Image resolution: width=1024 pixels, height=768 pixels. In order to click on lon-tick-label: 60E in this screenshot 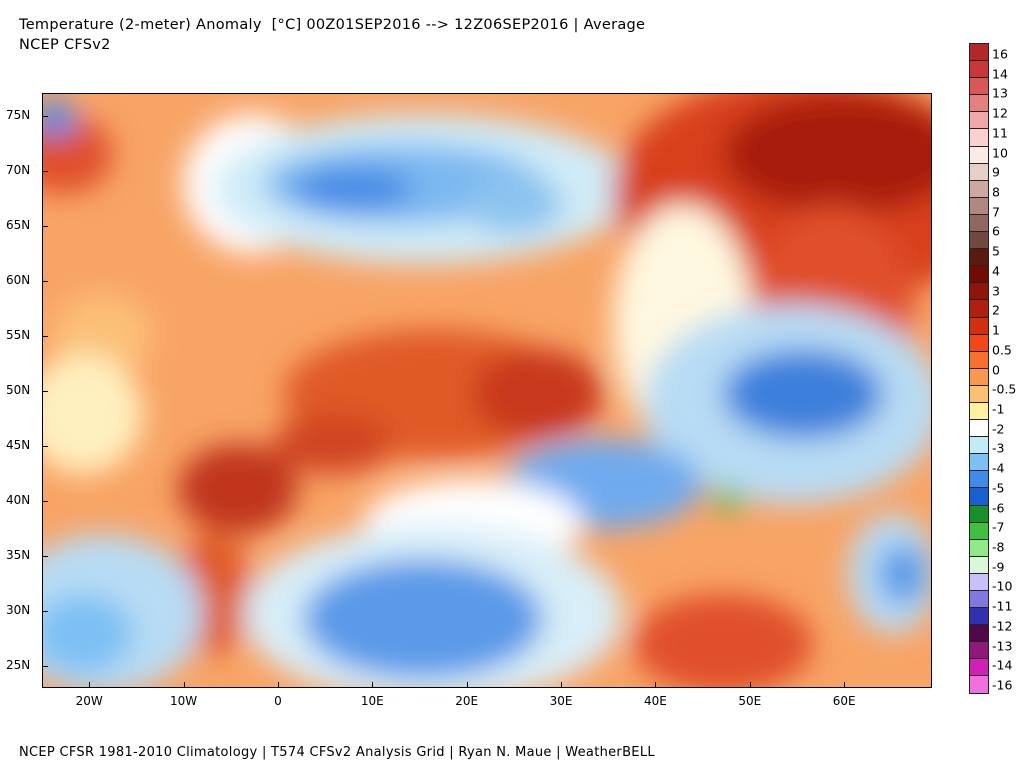, I will do `click(844, 701)`.